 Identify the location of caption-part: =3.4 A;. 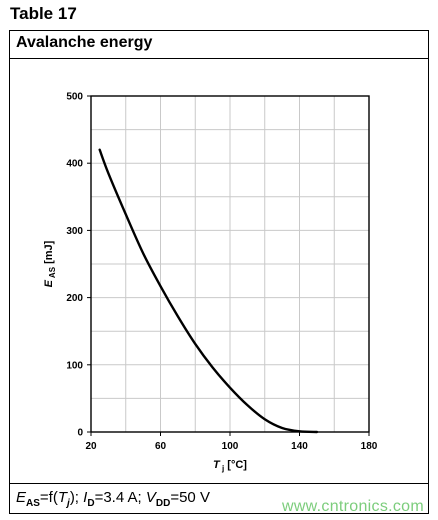
(120, 497).